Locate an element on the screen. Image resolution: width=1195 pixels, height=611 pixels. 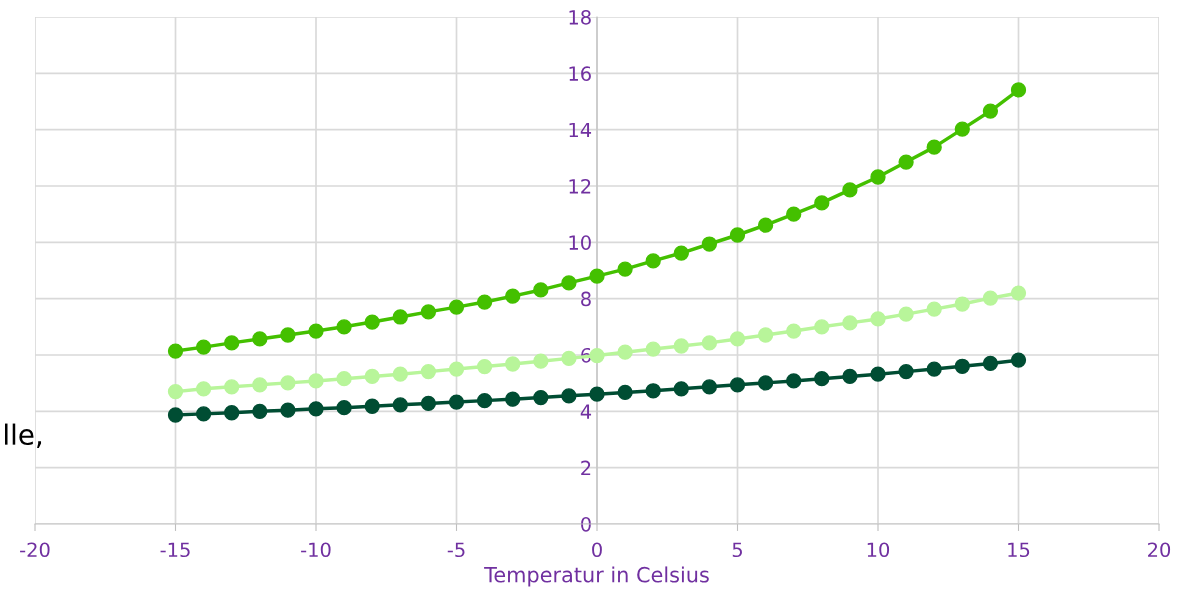
y-tick-label: 4 is located at coordinates (586, 411).